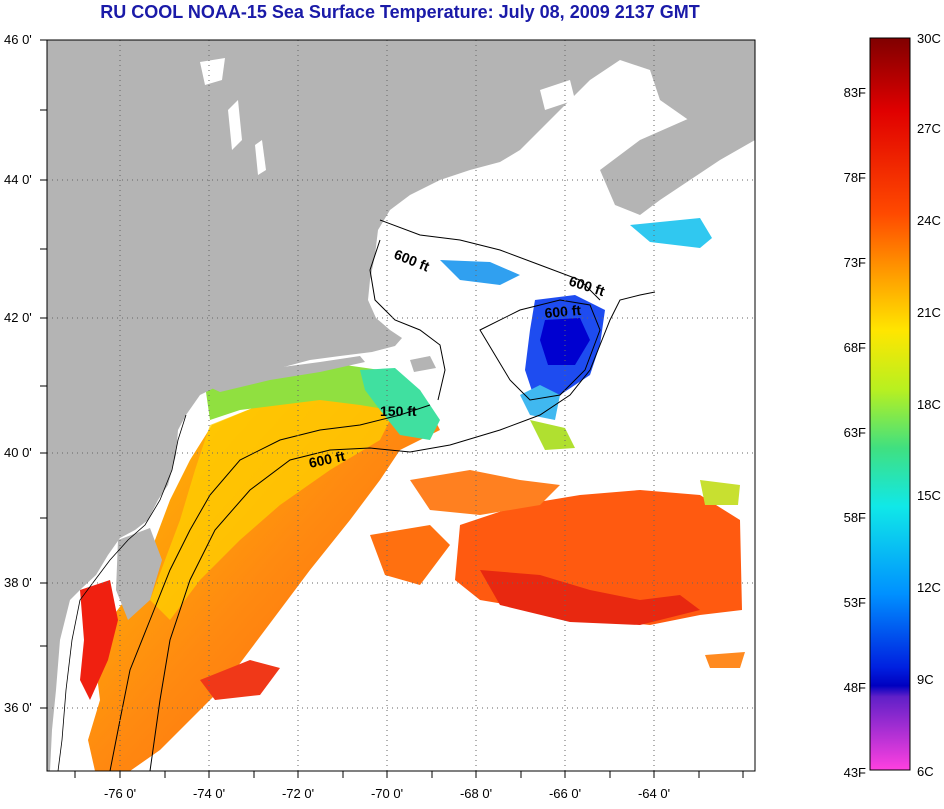 Image resolution: width=944 pixels, height=809 pixels. I want to click on colorbar-f-label-68: 68F, so click(855, 347).